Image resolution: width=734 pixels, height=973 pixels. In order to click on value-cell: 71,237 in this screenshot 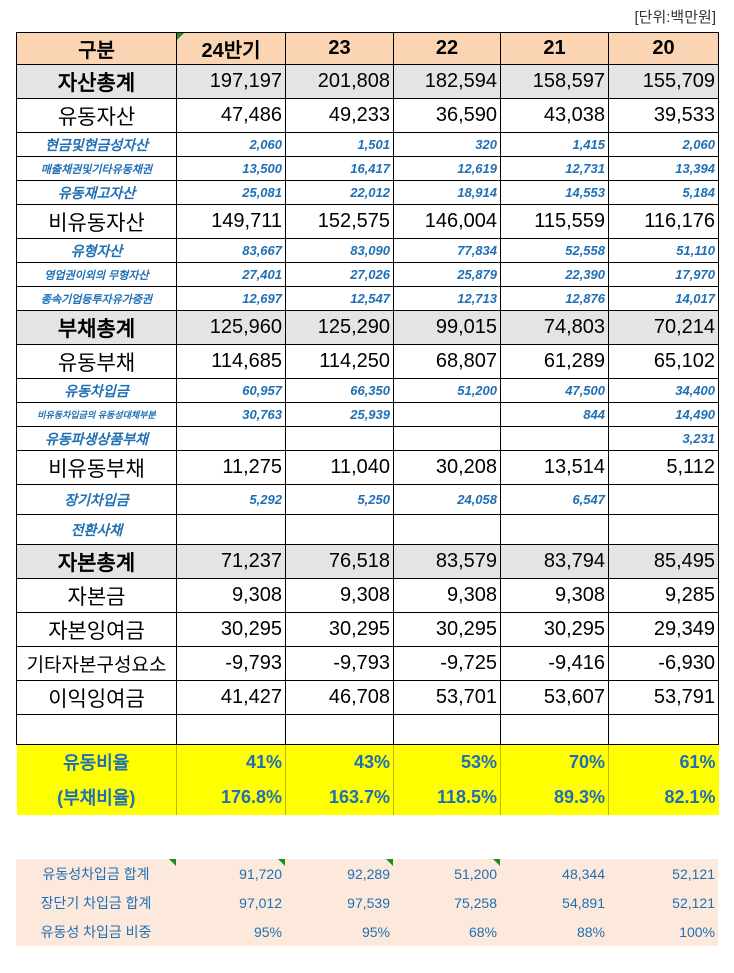, I will do `click(231, 561)`.